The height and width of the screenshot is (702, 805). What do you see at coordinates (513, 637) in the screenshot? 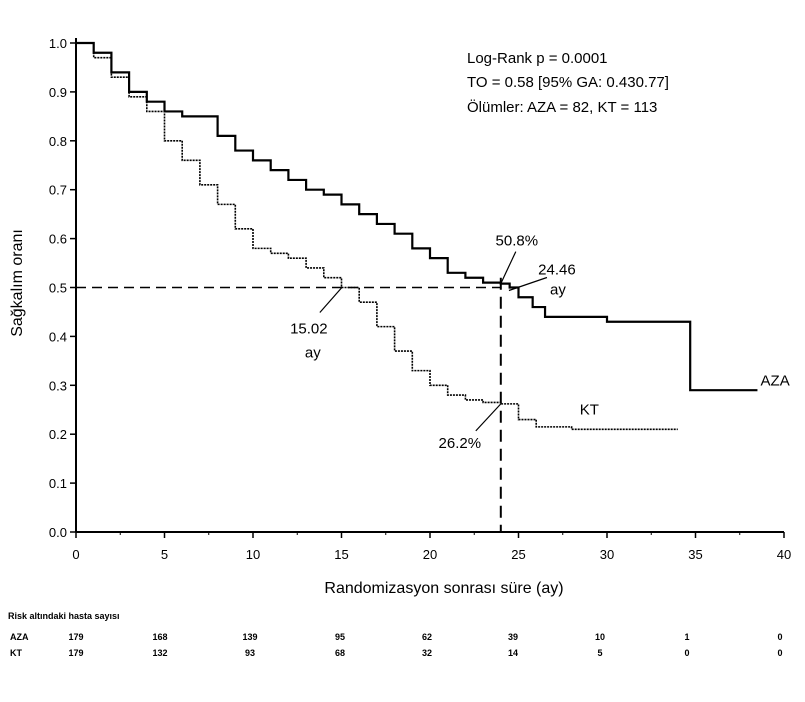
I see `risk-cell: 39` at bounding box center [513, 637].